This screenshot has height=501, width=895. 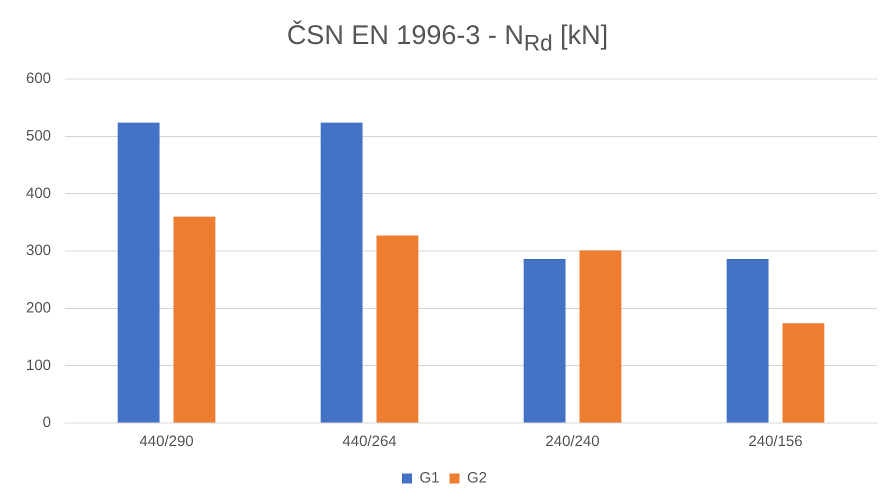 I want to click on y-tick-label: 200, so click(x=39, y=307).